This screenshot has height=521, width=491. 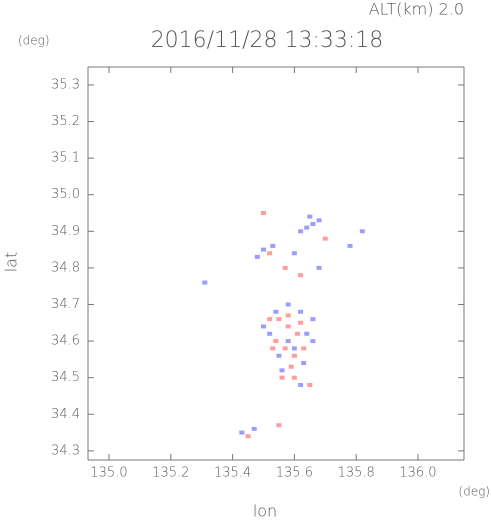 What do you see at coordinates (416, 9) in the screenshot?
I see `altitude-label: ALT(km) 2.0` at bounding box center [416, 9].